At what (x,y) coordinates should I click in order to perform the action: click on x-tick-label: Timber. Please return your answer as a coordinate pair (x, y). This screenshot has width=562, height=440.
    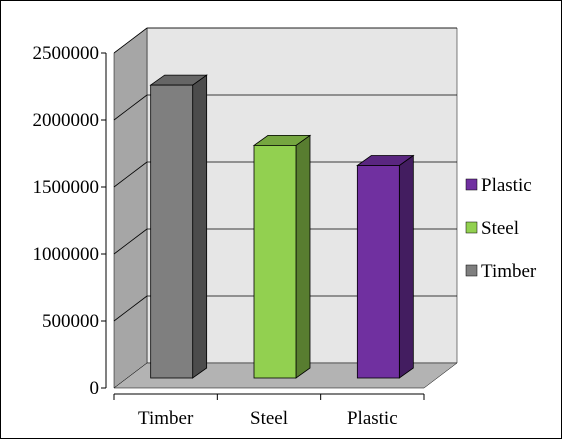
    Looking at the image, I should click on (166, 418).